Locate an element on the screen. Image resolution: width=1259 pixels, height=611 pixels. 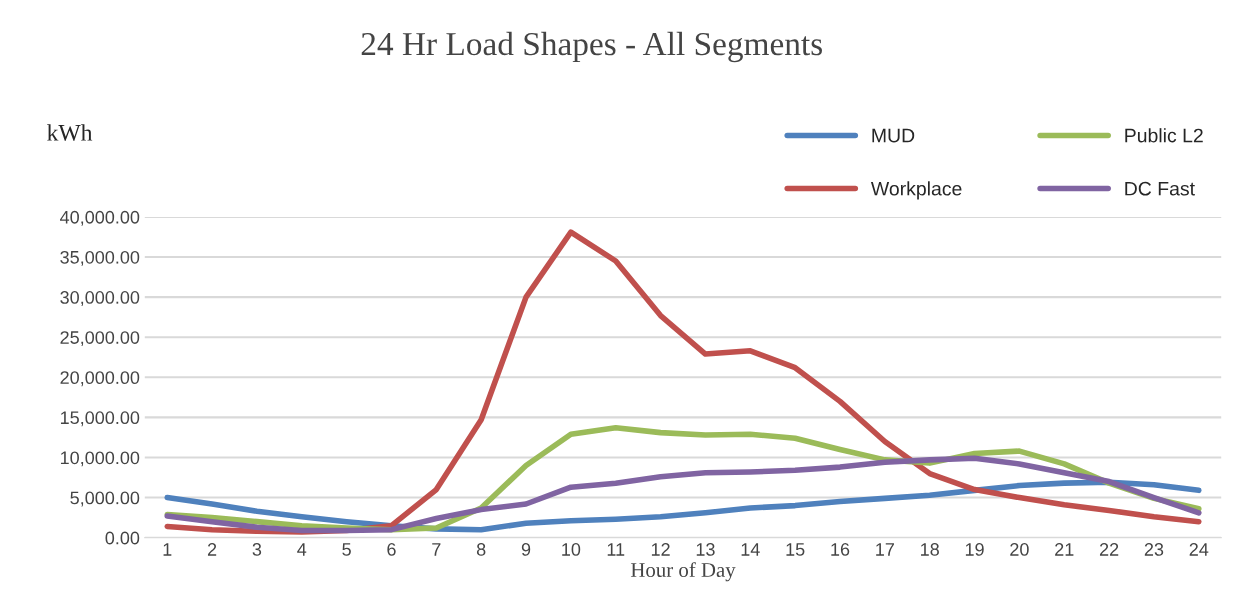
x-axis-title: Hour of Day is located at coordinates (683, 572).